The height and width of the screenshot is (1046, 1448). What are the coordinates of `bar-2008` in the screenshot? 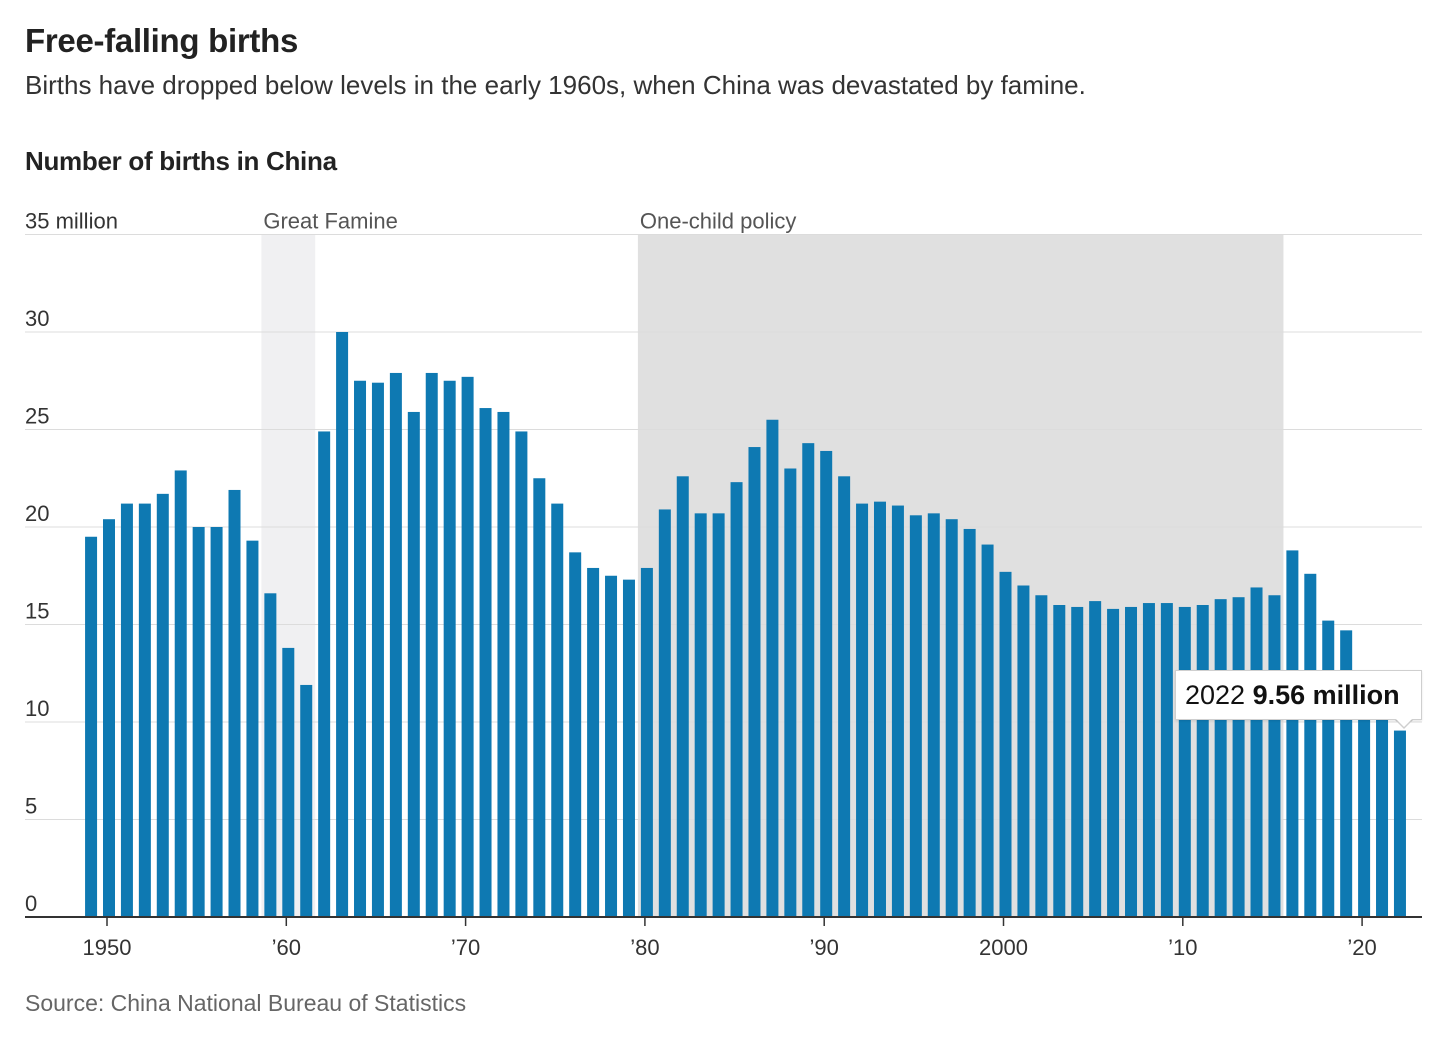 It's located at (1148, 760).